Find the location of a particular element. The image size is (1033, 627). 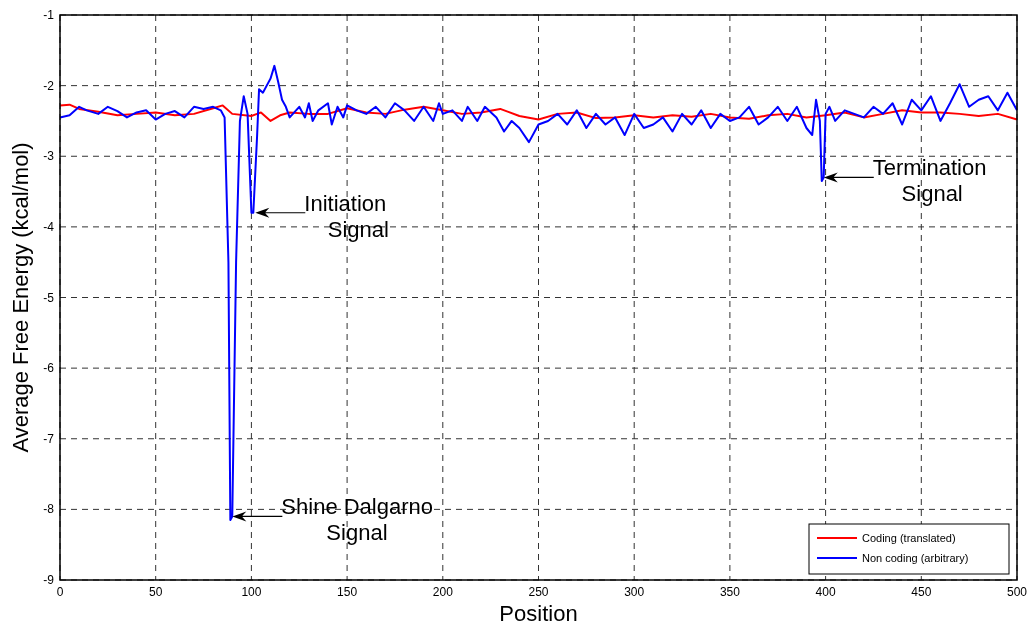

y-tick-label: -3 is located at coordinates (49, 156).